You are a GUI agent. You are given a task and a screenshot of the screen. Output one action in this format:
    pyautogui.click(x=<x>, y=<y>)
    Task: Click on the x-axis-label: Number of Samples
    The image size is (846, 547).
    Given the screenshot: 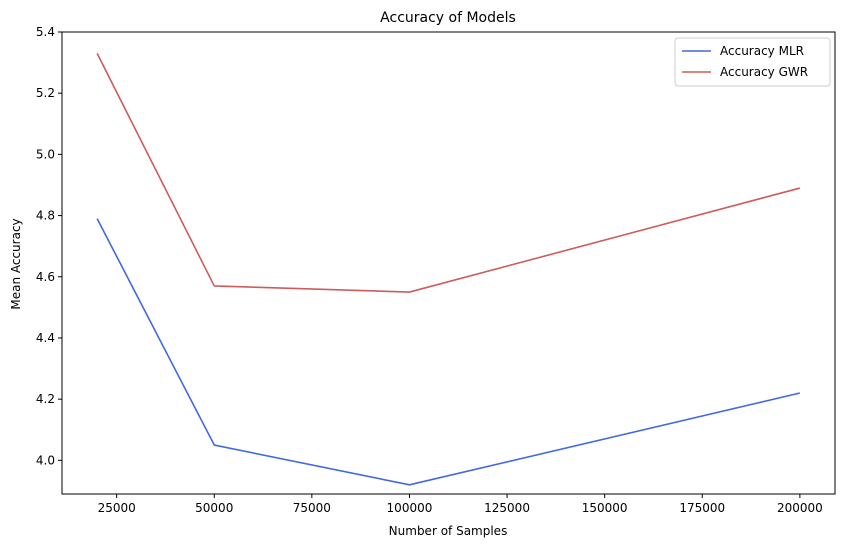 What is the action you would take?
    pyautogui.click(x=448, y=531)
    